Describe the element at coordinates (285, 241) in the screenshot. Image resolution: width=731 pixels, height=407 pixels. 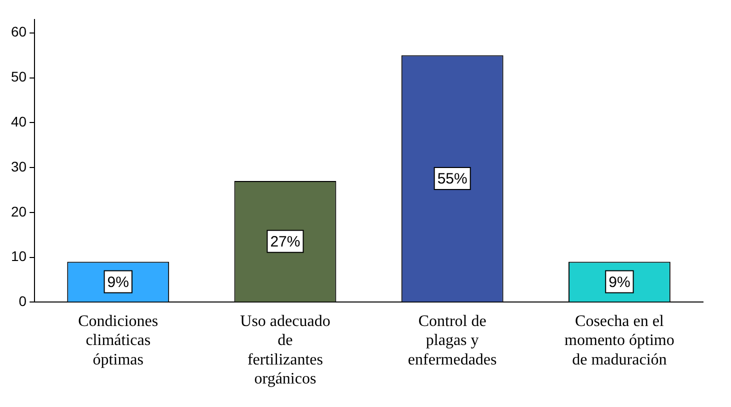
I see `data-label: 27%` at that location.